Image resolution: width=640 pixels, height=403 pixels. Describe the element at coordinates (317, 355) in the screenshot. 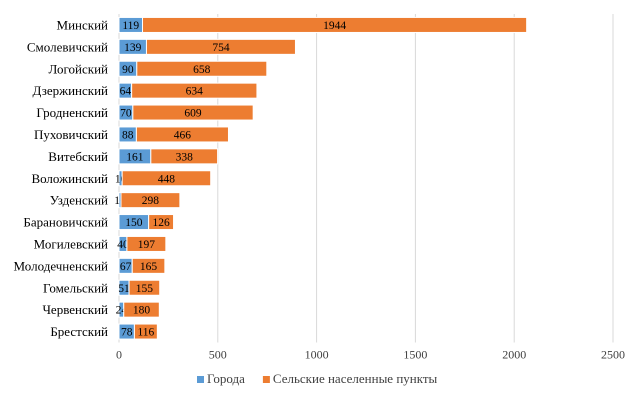

I see `x-tick-label: 1000` at that location.